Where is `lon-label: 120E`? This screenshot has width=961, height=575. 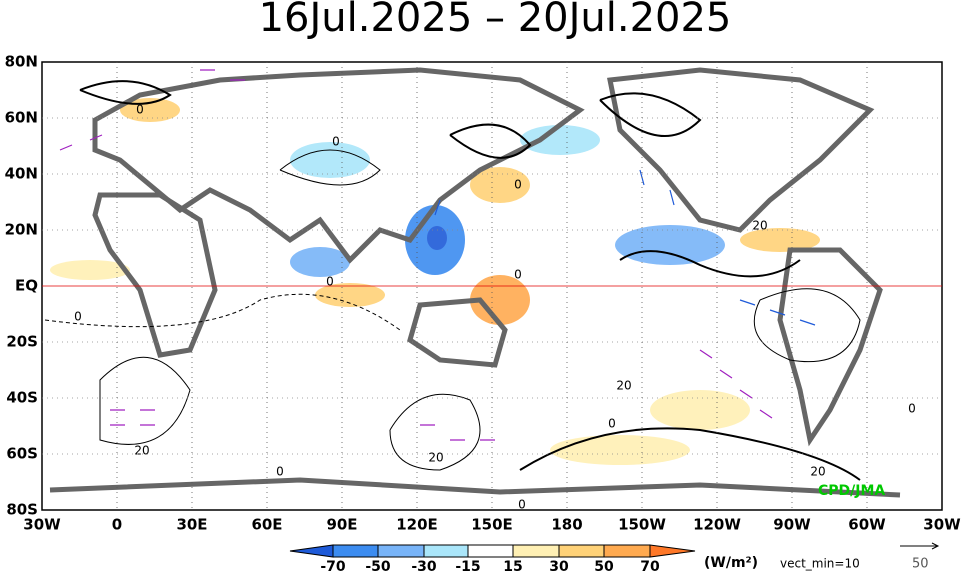 lon-label: 120E is located at coordinates (417, 525).